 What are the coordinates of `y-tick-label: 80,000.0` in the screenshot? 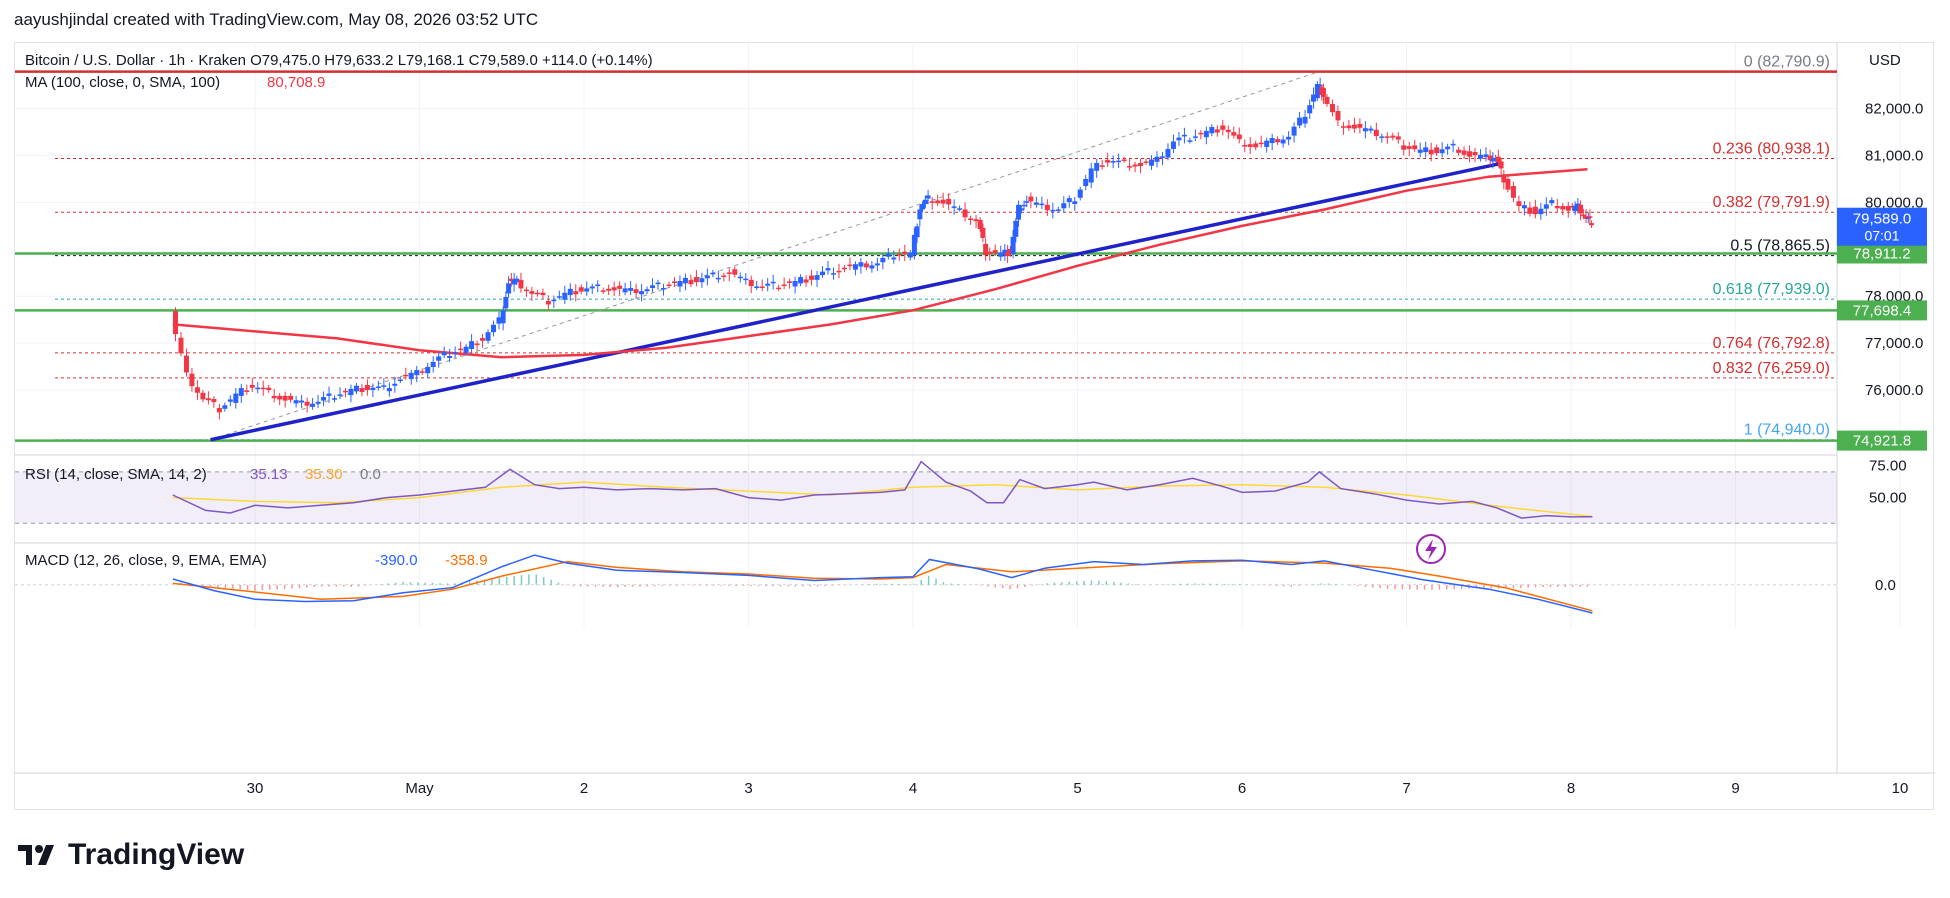 It's located at (1894, 202).